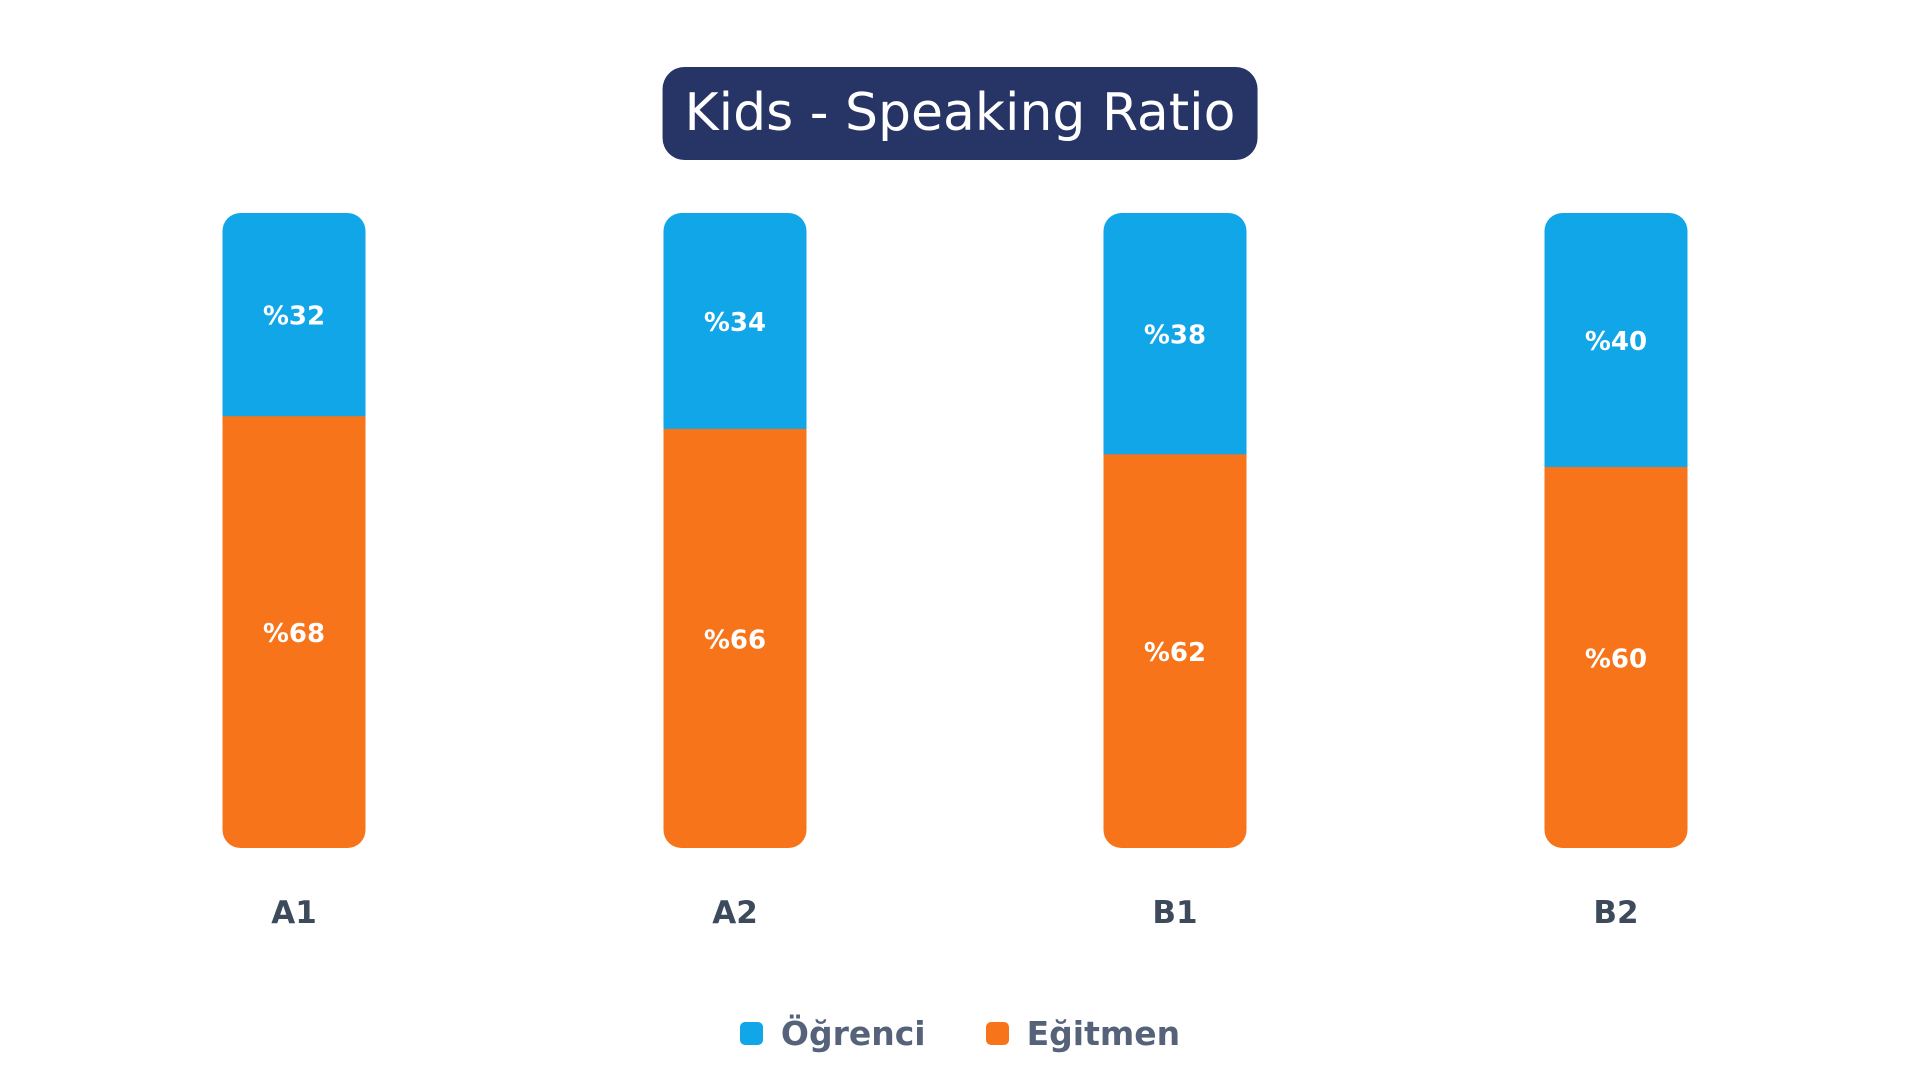  I want to click on data-label-b1-egitmen: %62, so click(1175, 653).